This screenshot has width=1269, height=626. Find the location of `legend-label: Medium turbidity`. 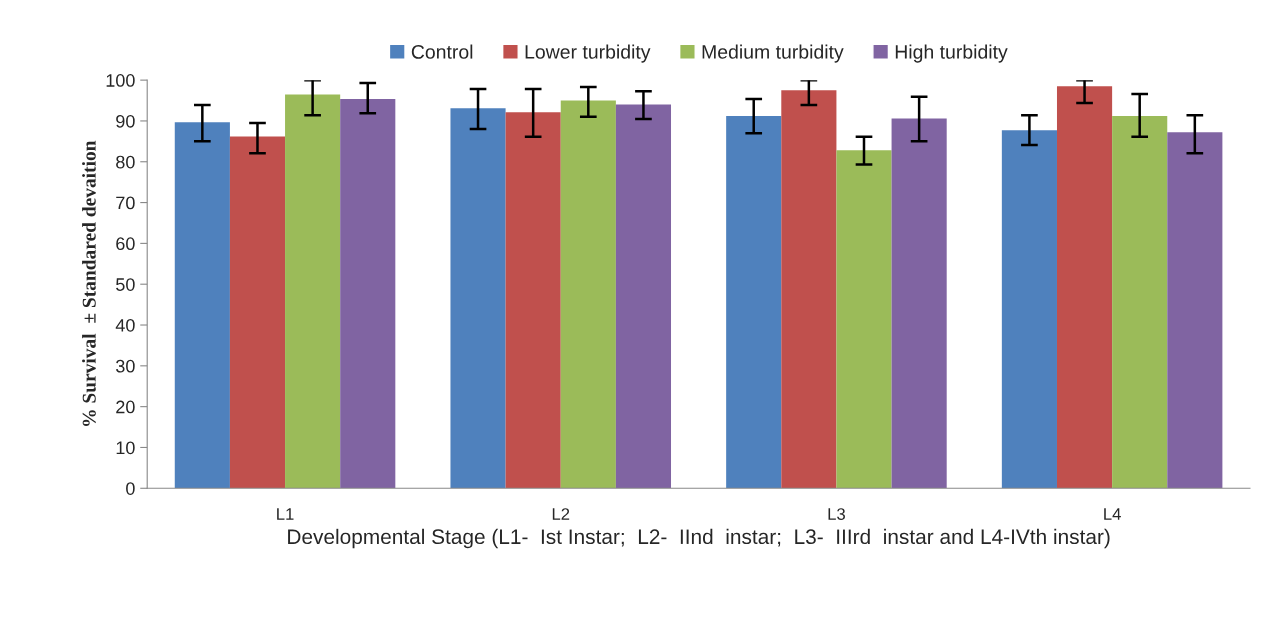

legend-label: Medium turbidity is located at coordinates (773, 53).